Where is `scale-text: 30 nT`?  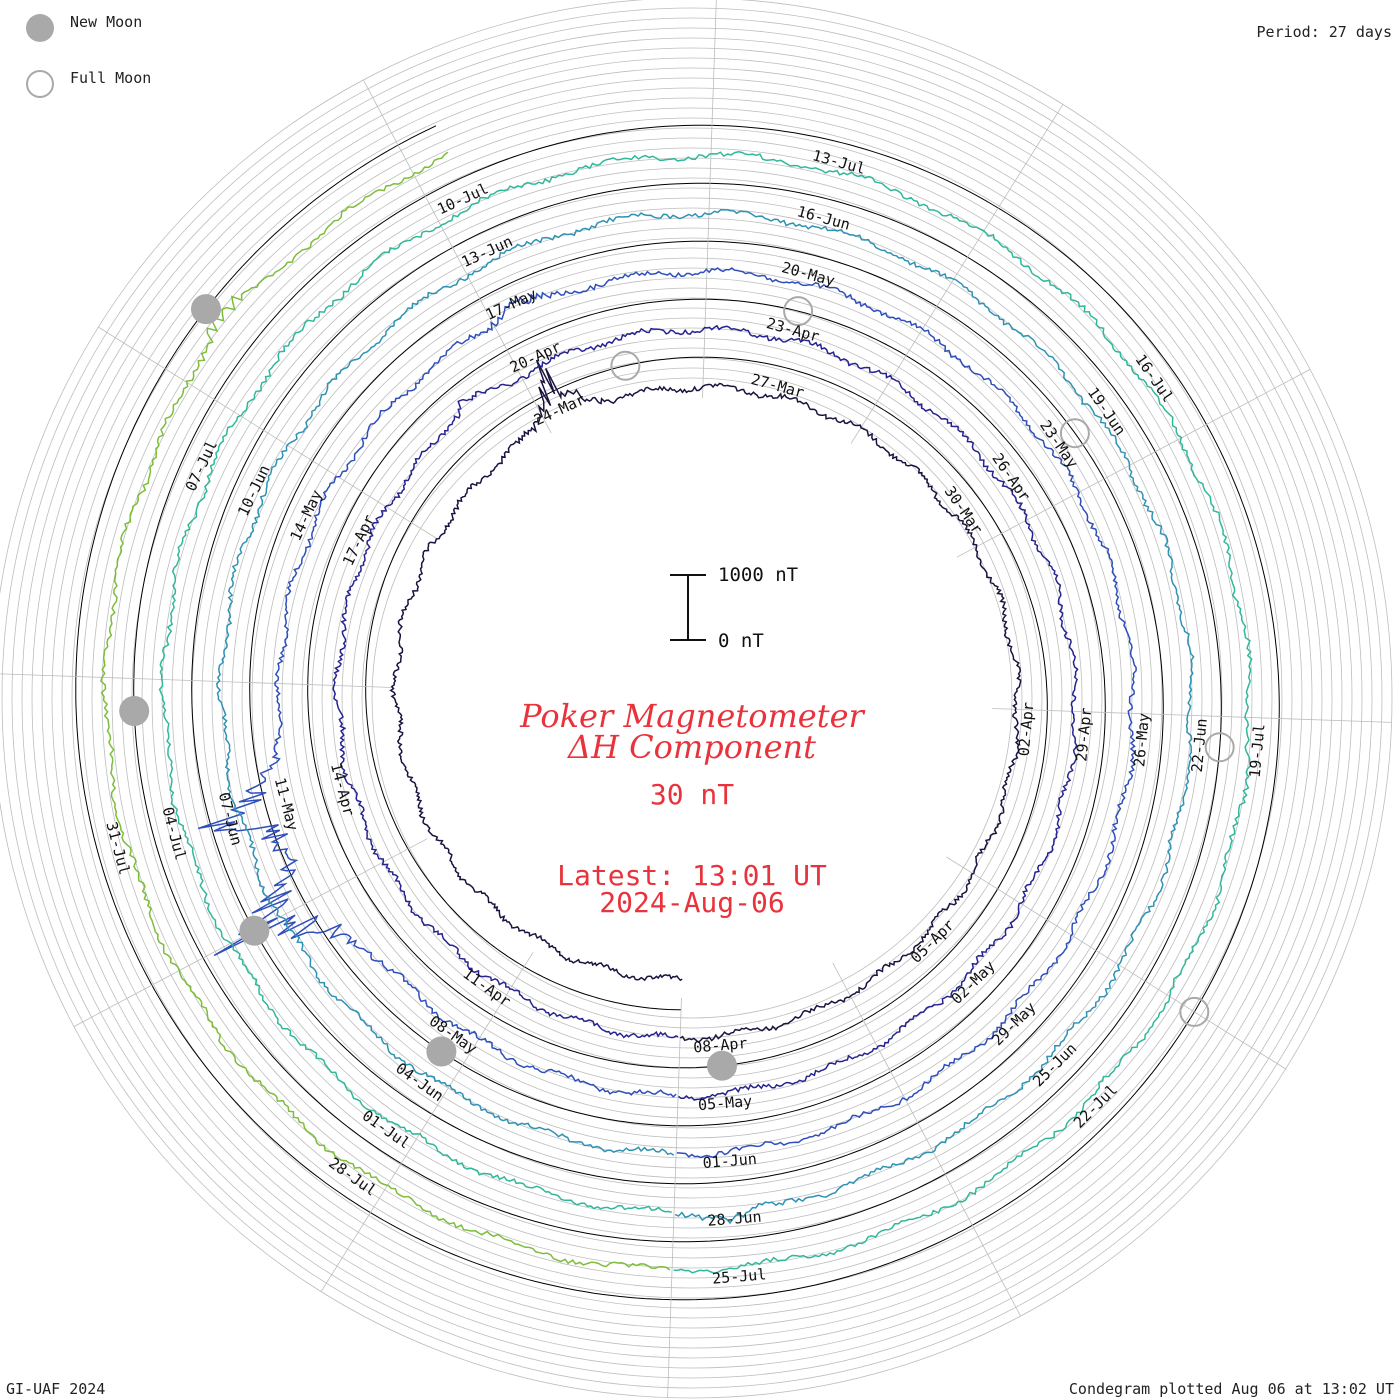
scale-text: 30 nT is located at coordinates (692, 794).